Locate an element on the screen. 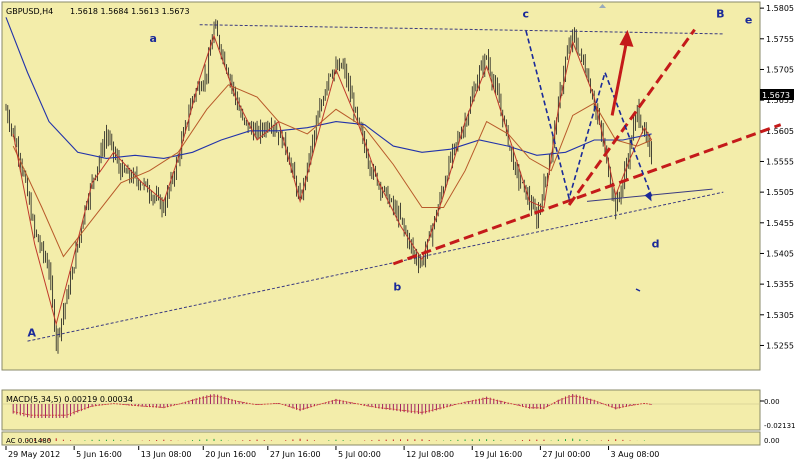  price-tick-label: 1.5755 is located at coordinates (780, 39).